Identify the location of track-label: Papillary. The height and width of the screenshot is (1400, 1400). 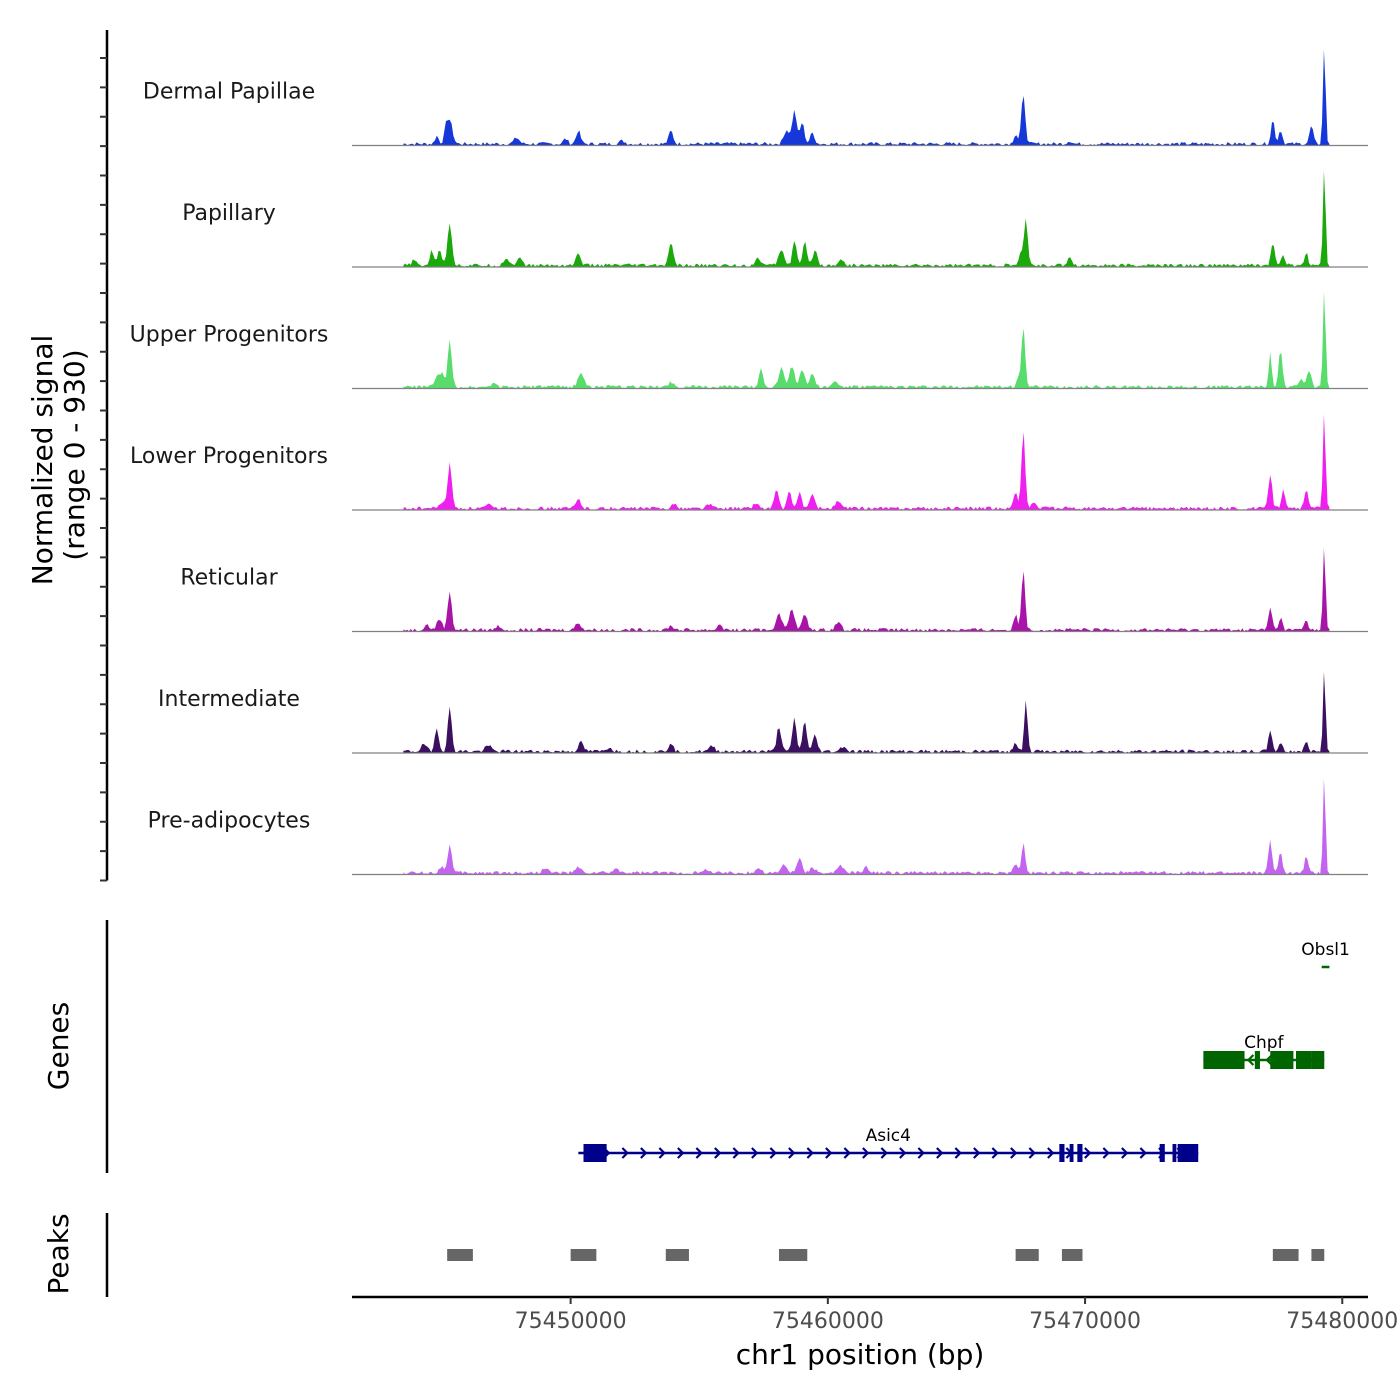
(229, 213).